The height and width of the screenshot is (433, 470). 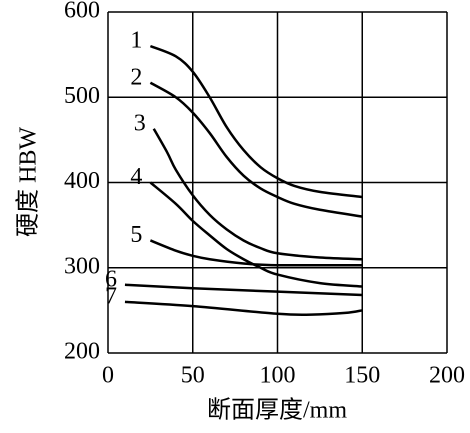 I want to click on y-tick-label: 300, so click(x=82, y=266).